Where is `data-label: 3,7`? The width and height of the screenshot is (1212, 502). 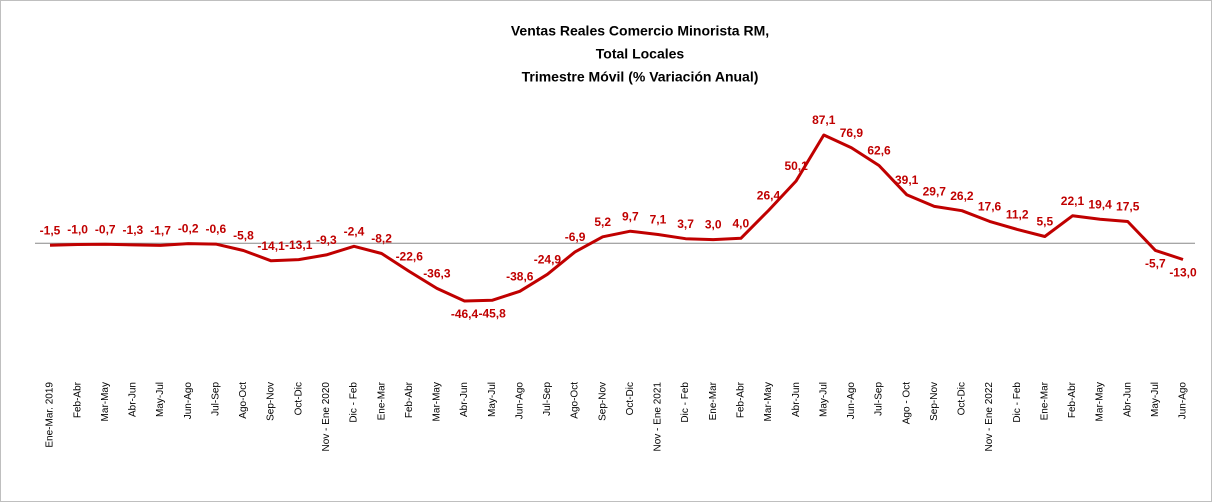 data-label: 3,7 is located at coordinates (685, 224).